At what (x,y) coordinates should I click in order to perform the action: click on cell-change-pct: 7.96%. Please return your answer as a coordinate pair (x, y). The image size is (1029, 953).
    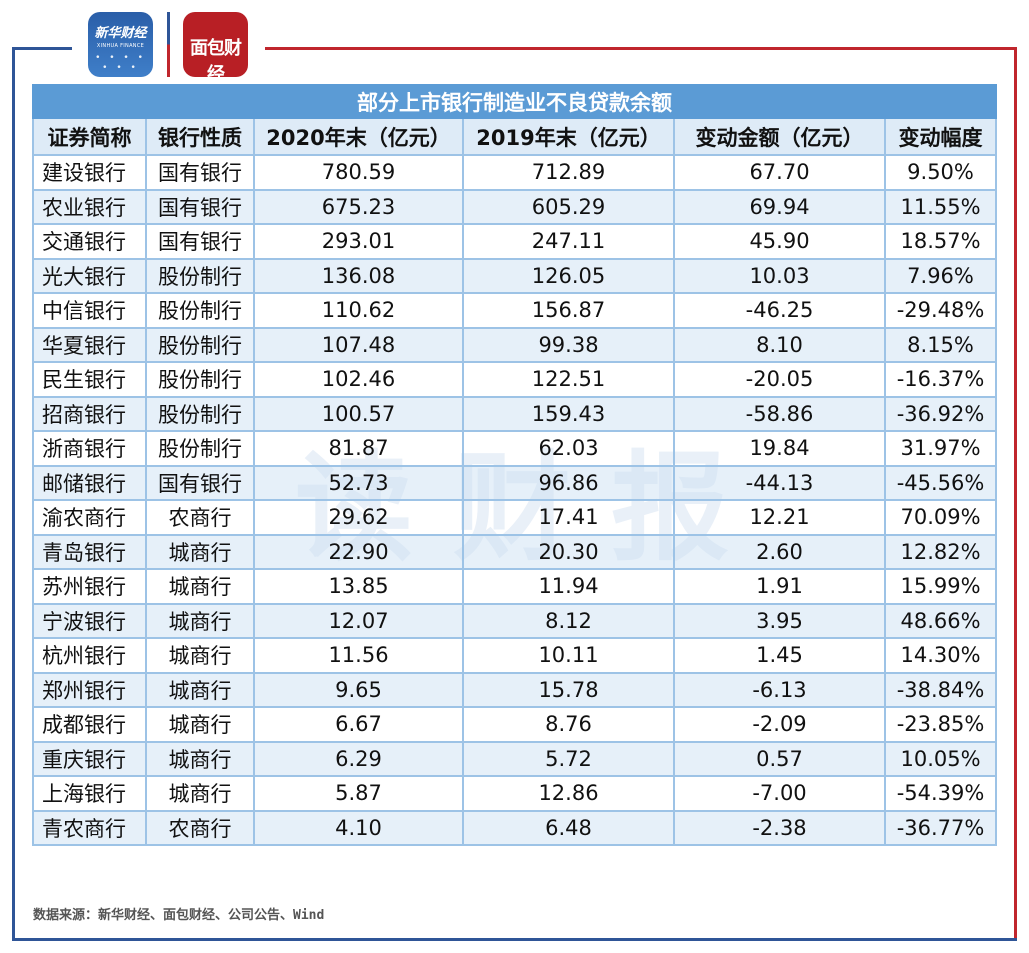
    Looking at the image, I should click on (940, 275).